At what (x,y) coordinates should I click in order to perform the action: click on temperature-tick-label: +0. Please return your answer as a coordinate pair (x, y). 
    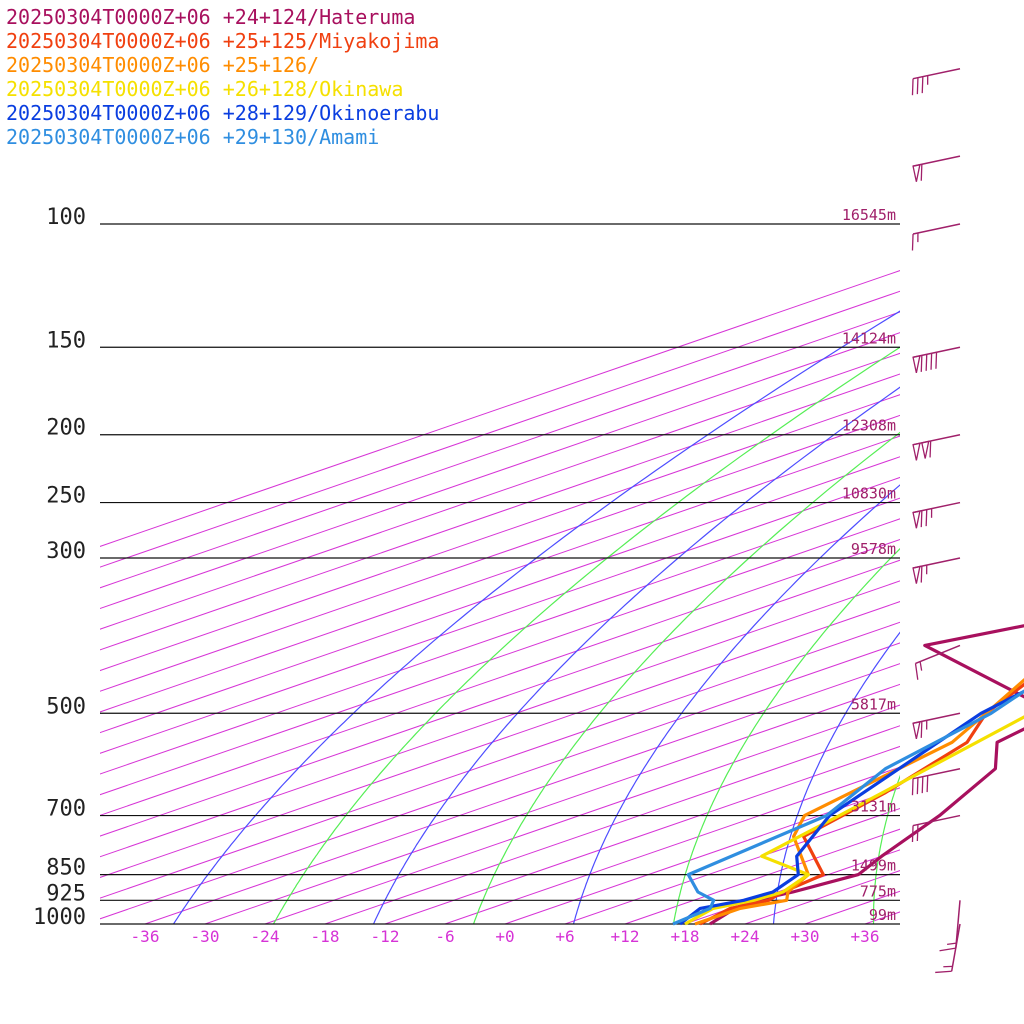
    Looking at the image, I should click on (504, 936).